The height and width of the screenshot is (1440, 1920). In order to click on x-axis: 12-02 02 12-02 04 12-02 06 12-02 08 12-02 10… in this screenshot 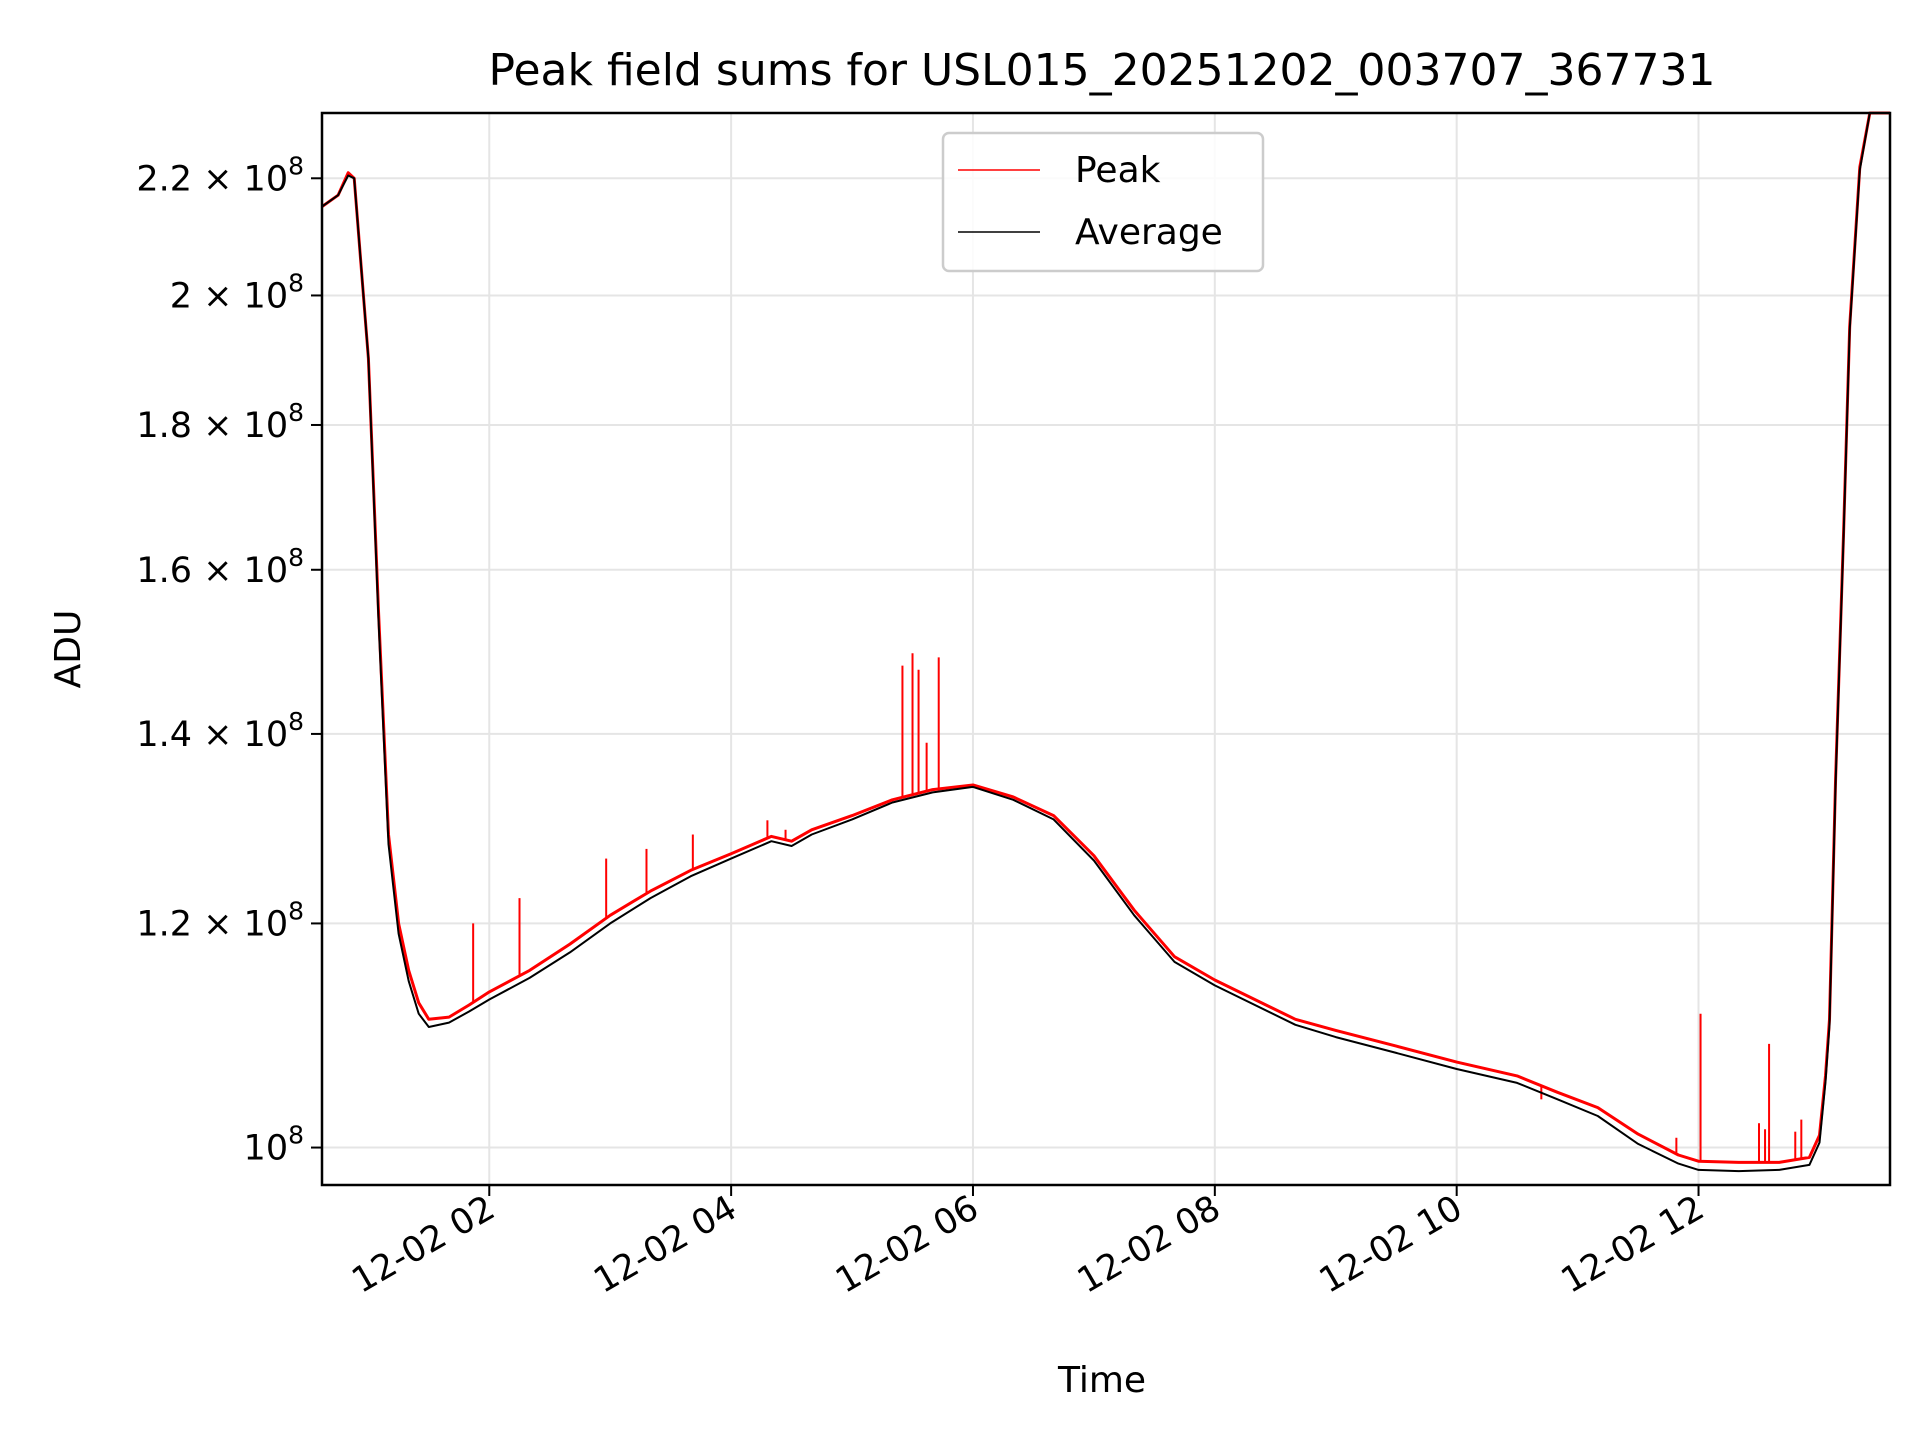, I will do `click(1028, 1243)`.